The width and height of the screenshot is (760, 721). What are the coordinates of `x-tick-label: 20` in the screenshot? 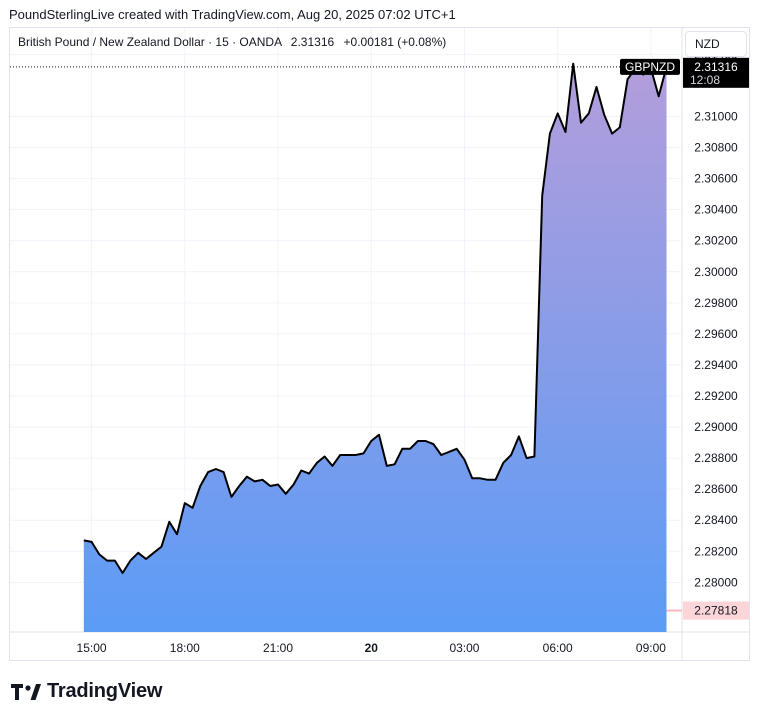 It's located at (372, 648).